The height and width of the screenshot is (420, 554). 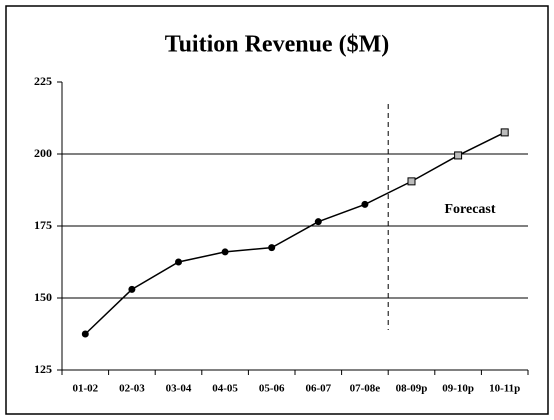 I want to click on y-tick-label: 150, so click(x=43, y=297).